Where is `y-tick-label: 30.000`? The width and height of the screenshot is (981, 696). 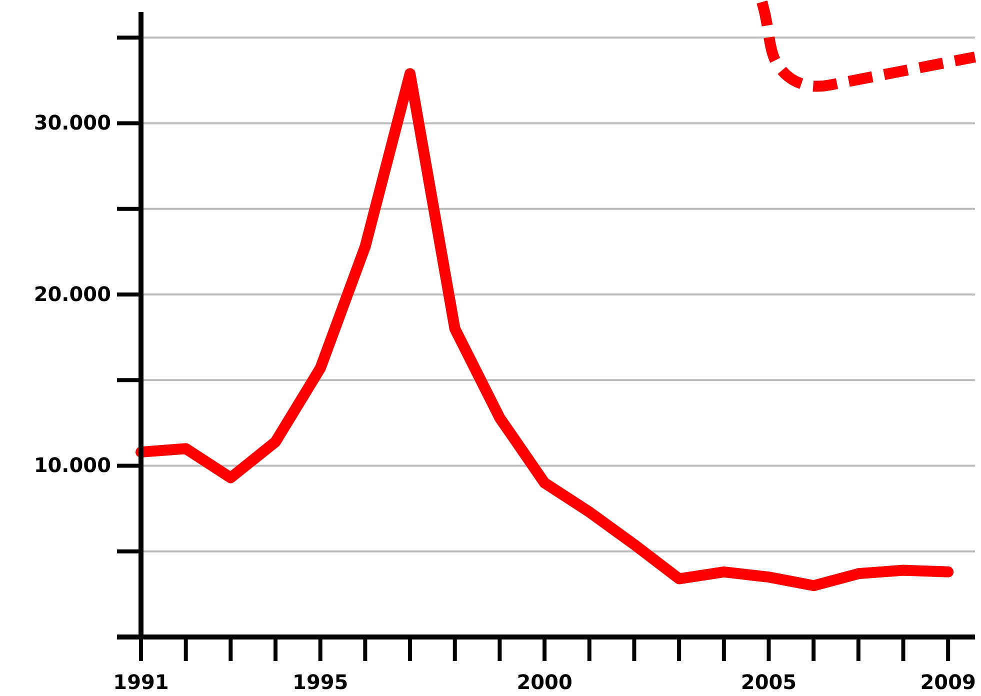 y-tick-label: 30.000 is located at coordinates (72, 122).